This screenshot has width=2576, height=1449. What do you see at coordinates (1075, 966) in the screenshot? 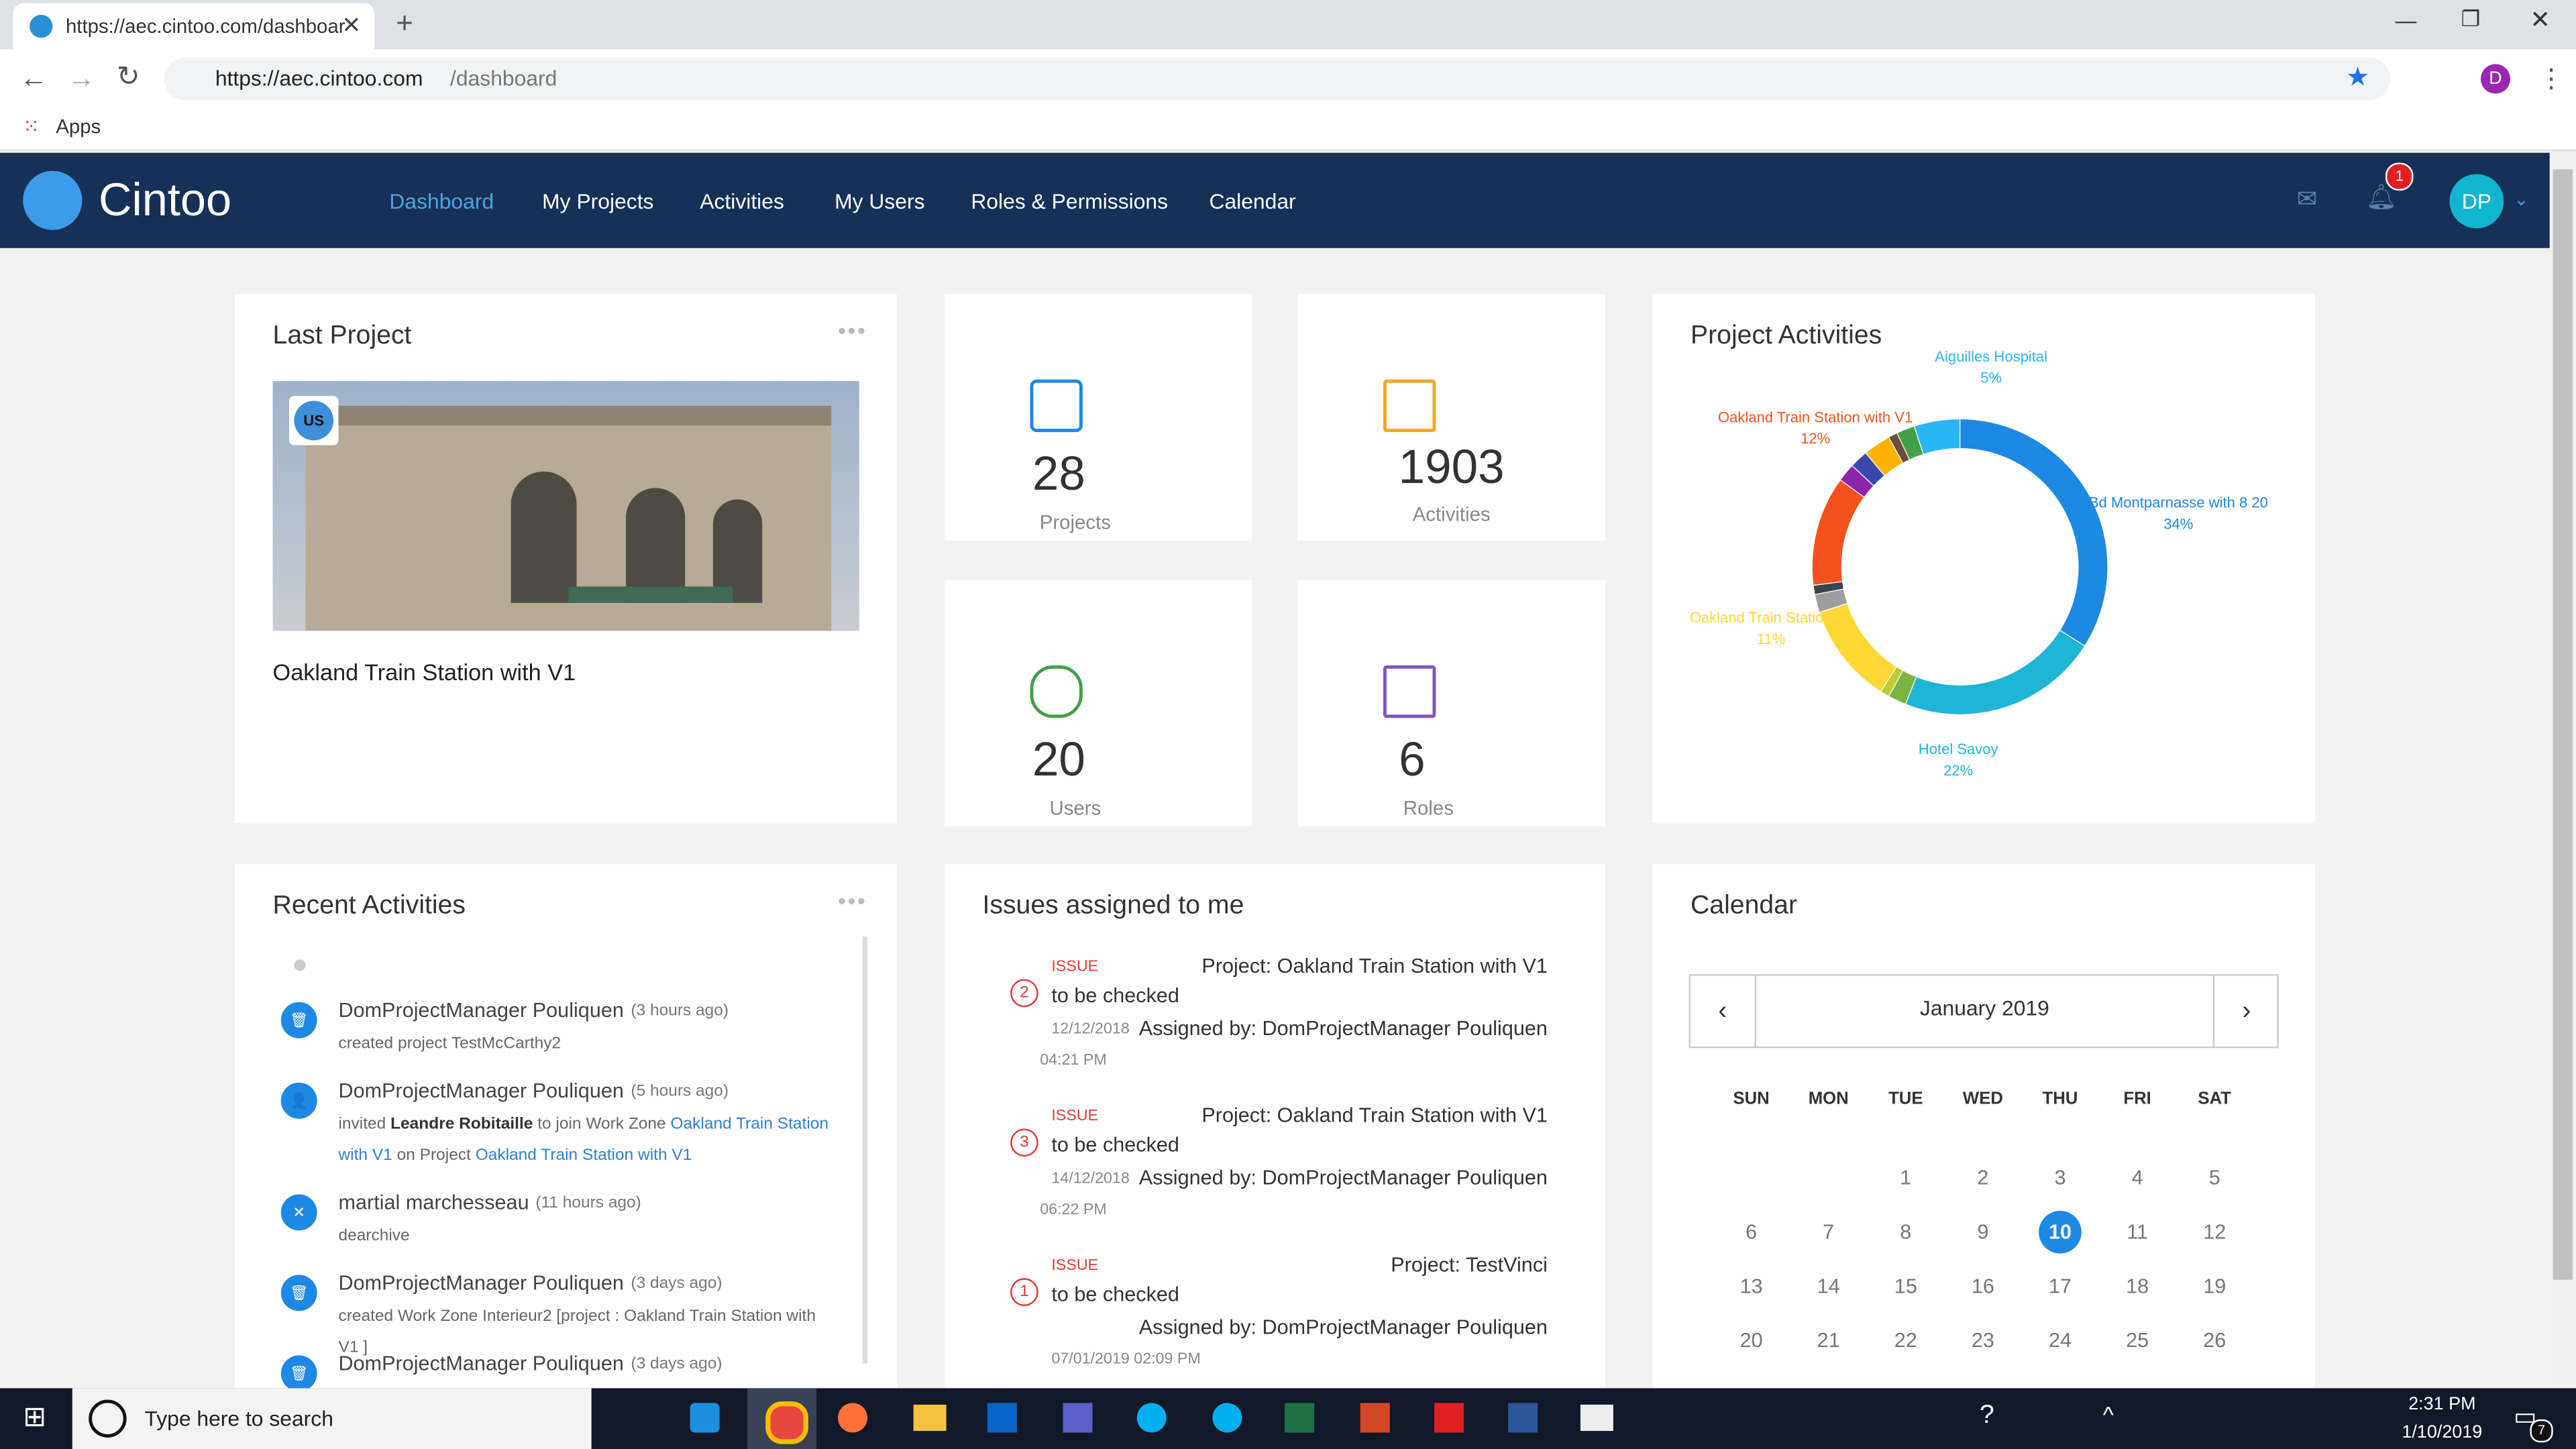
I see `issue-tag: ISSUE` at bounding box center [1075, 966].